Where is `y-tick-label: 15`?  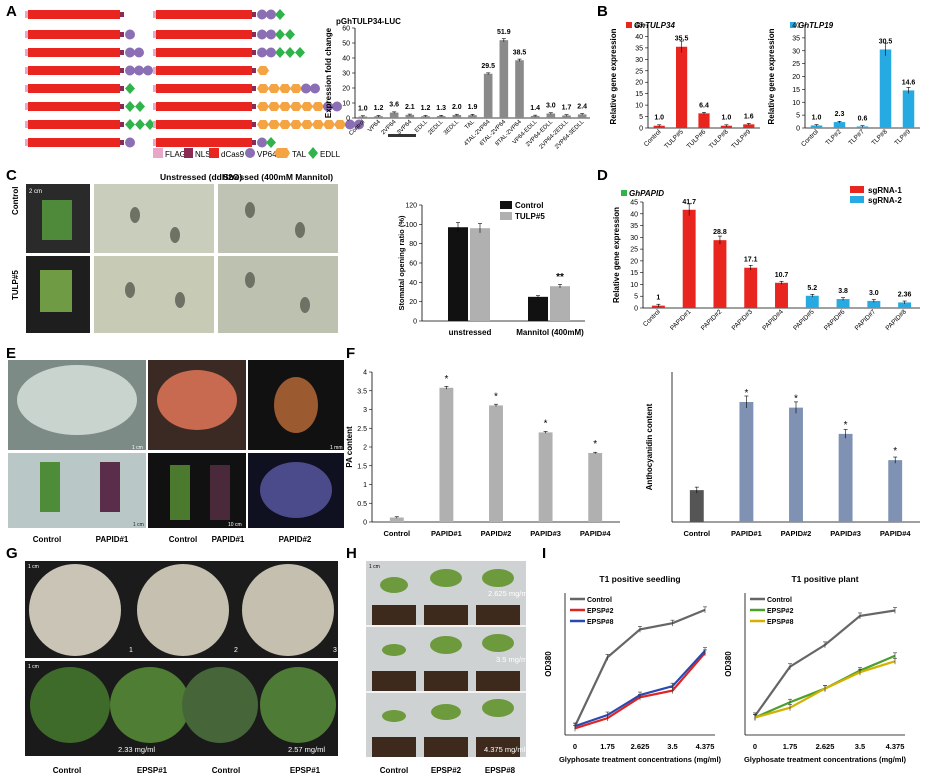
y-tick-label: 15 is located at coordinates (796, 90).